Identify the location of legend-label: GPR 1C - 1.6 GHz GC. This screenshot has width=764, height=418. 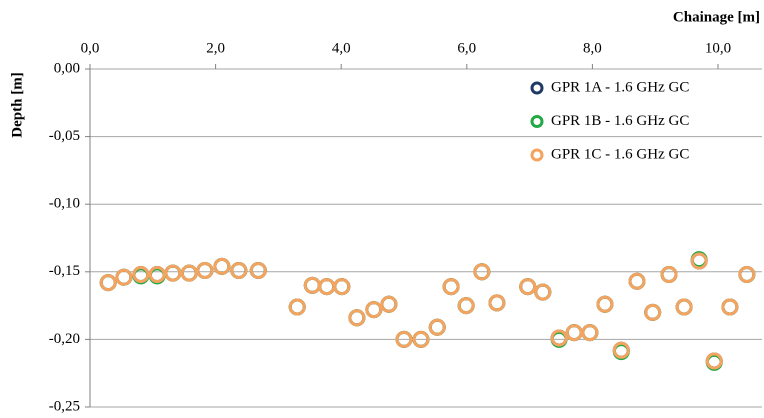
(620, 154).